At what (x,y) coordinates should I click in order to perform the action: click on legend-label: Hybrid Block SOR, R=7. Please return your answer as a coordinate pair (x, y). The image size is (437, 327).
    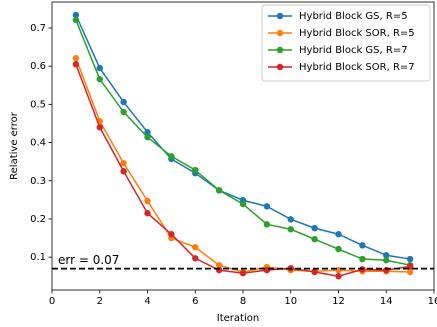
    Looking at the image, I should click on (357, 67).